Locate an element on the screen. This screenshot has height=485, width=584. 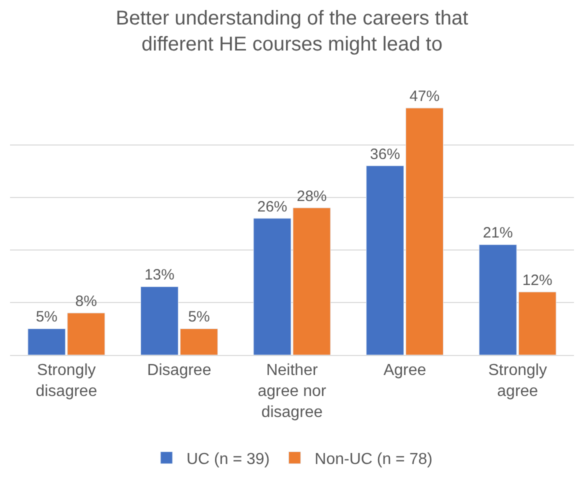
x-tick-label: Strongly agree is located at coordinates (517, 381).